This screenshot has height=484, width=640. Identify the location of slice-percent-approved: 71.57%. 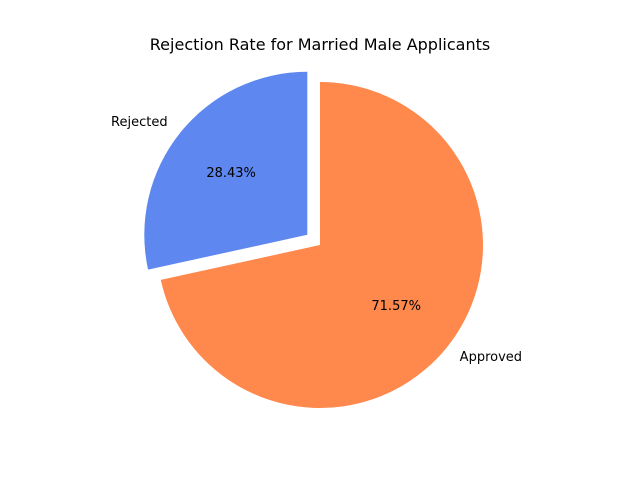
(396, 306).